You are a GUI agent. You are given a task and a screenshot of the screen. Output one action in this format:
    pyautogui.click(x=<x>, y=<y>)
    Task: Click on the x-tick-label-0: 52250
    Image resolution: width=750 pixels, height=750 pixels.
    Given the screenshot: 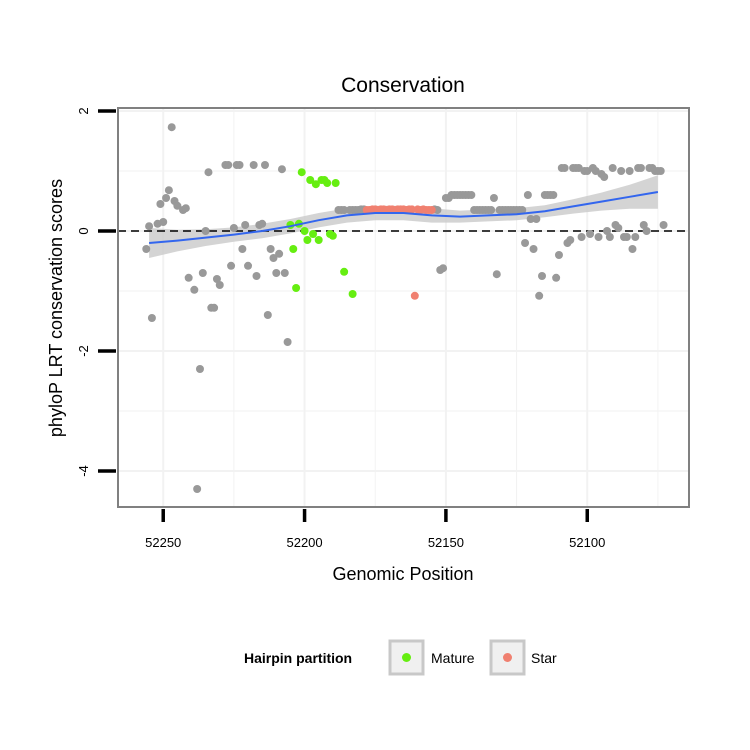 What is the action you would take?
    pyautogui.click(x=163, y=542)
    